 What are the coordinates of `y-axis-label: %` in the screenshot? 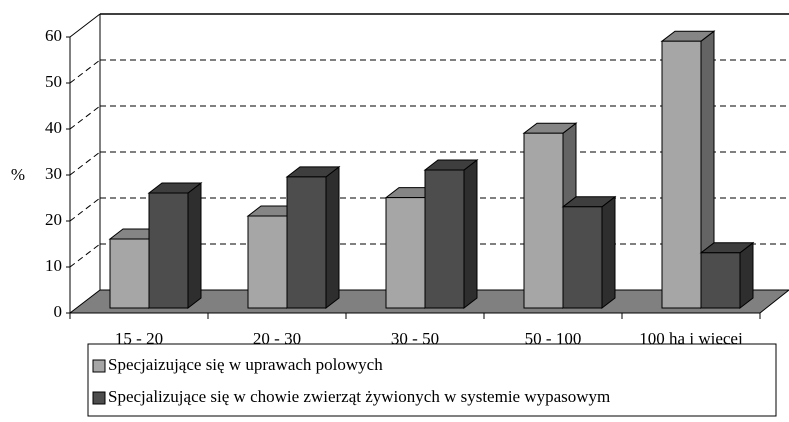 It's located at (18, 174).